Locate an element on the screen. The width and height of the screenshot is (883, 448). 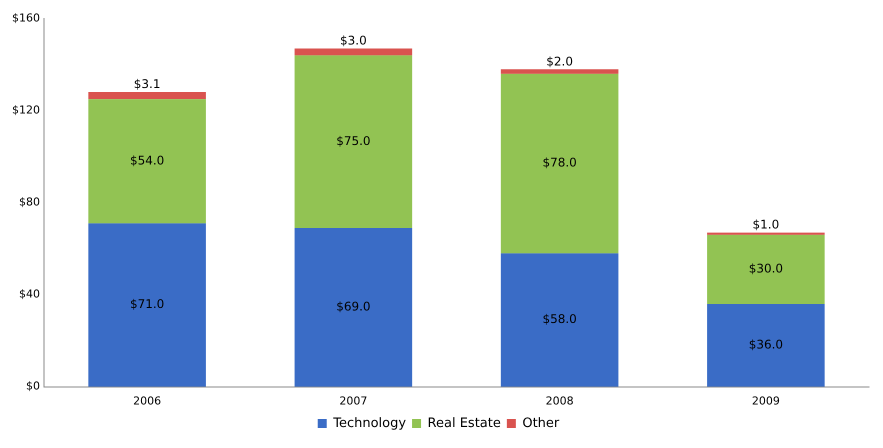
data-label: $30.0 is located at coordinates (766, 269).